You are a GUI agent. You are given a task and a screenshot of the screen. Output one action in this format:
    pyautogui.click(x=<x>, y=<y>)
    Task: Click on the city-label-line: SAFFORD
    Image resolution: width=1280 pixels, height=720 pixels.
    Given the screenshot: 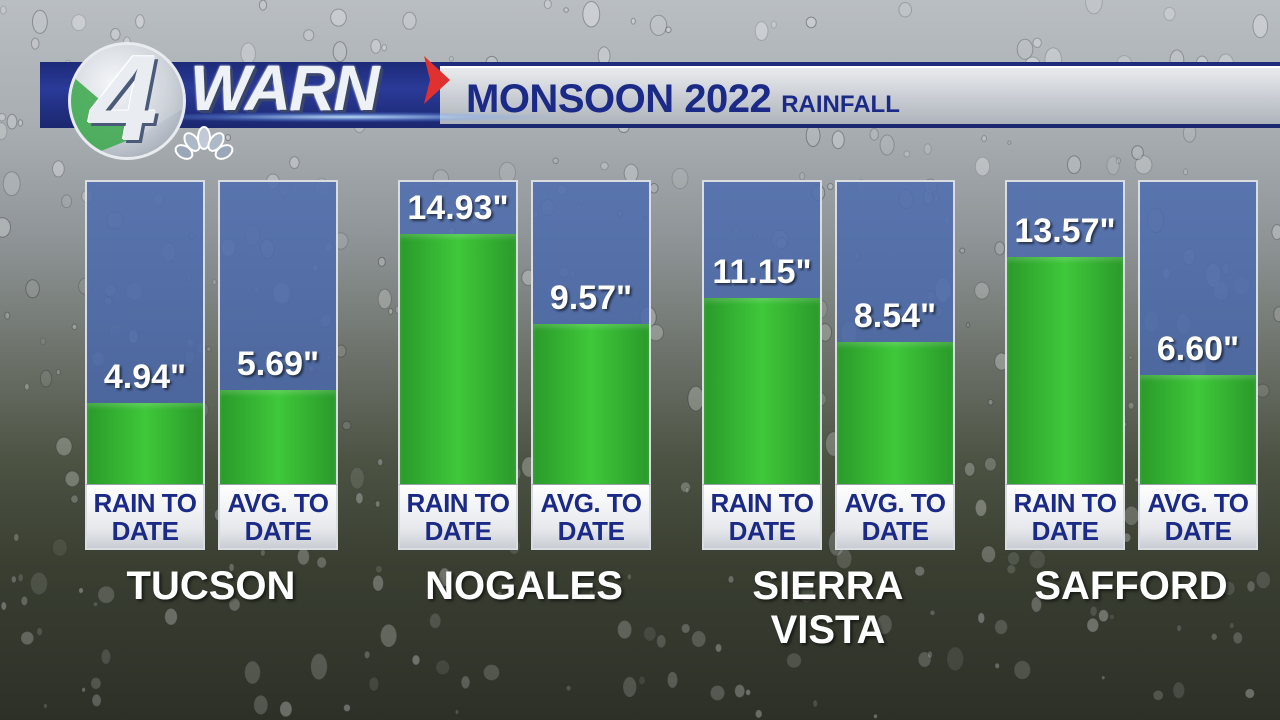 What is the action you would take?
    pyautogui.click(x=1131, y=586)
    